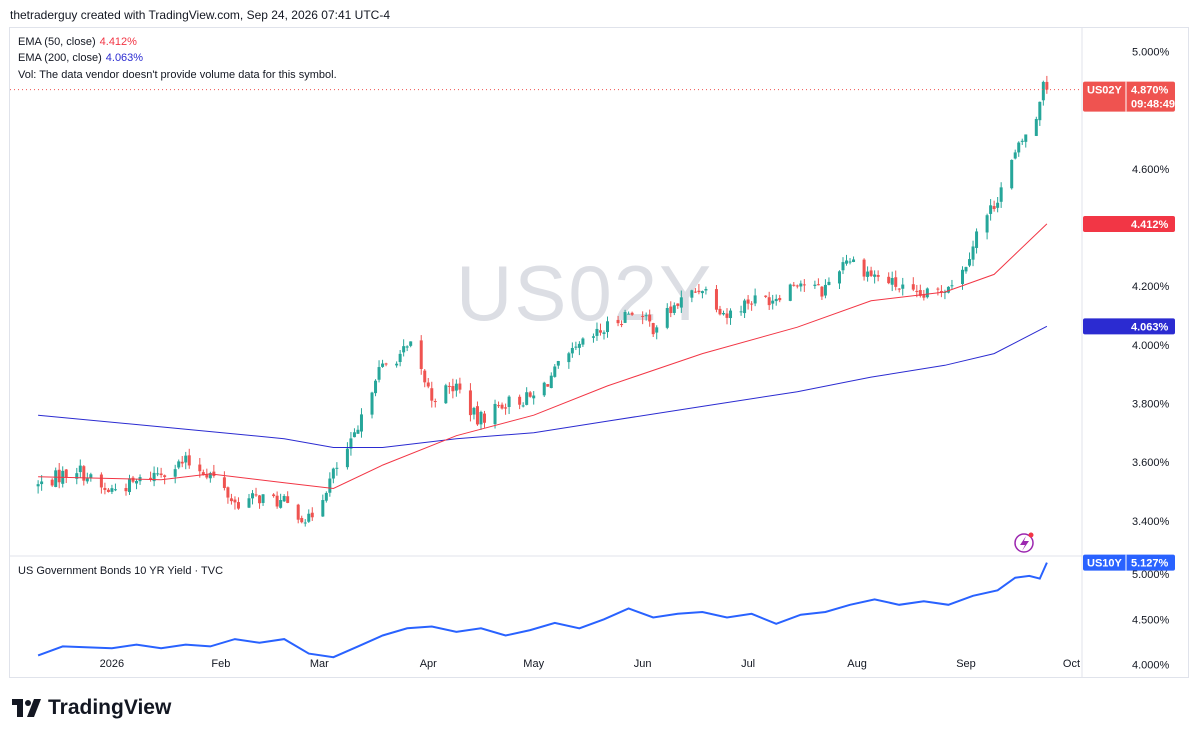 This screenshot has height=738, width=1199. What do you see at coordinates (857, 664) in the screenshot?
I see `time-axis-tick: Aug` at bounding box center [857, 664].